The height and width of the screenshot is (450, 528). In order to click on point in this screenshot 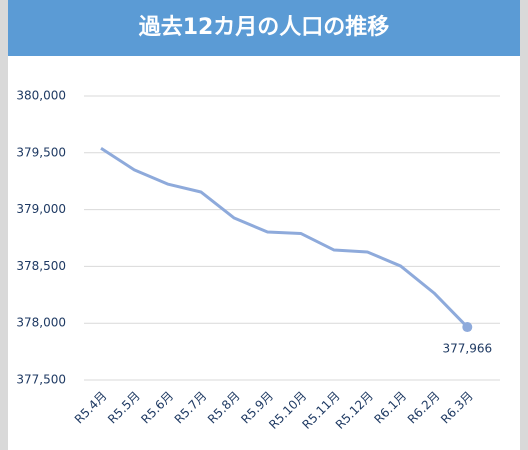, I will do `click(467, 327)`.